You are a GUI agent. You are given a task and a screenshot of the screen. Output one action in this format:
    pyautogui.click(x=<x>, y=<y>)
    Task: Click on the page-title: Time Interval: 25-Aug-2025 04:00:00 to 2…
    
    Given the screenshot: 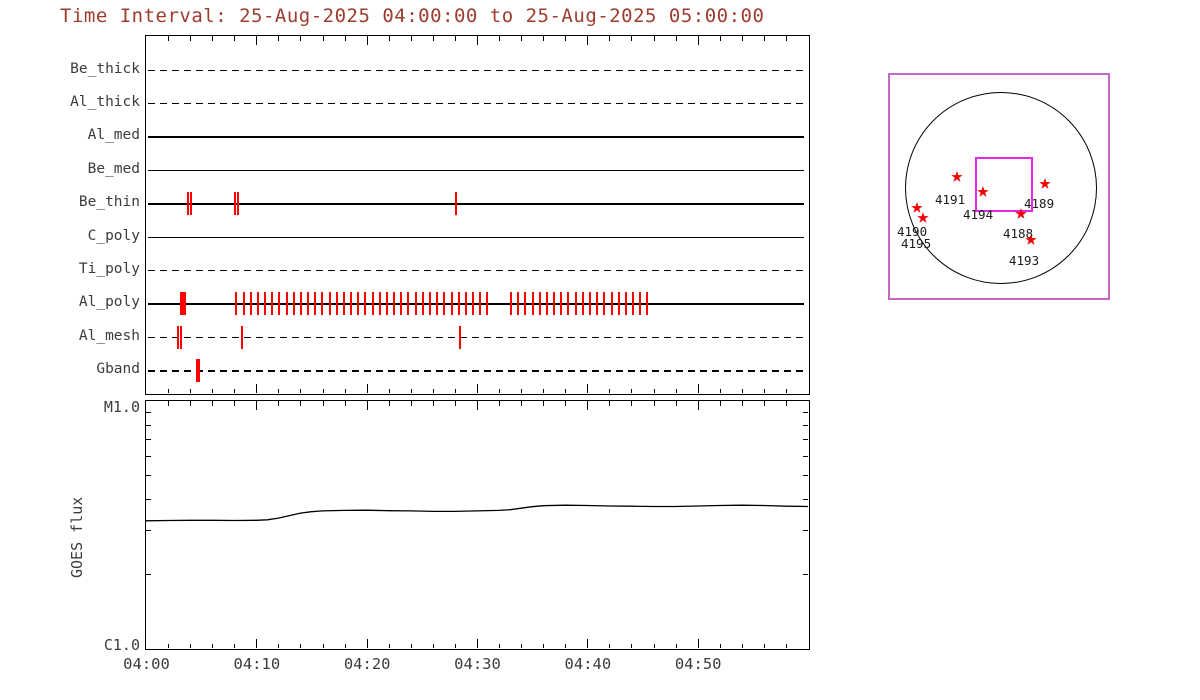 What is the action you would take?
    pyautogui.click(x=412, y=16)
    